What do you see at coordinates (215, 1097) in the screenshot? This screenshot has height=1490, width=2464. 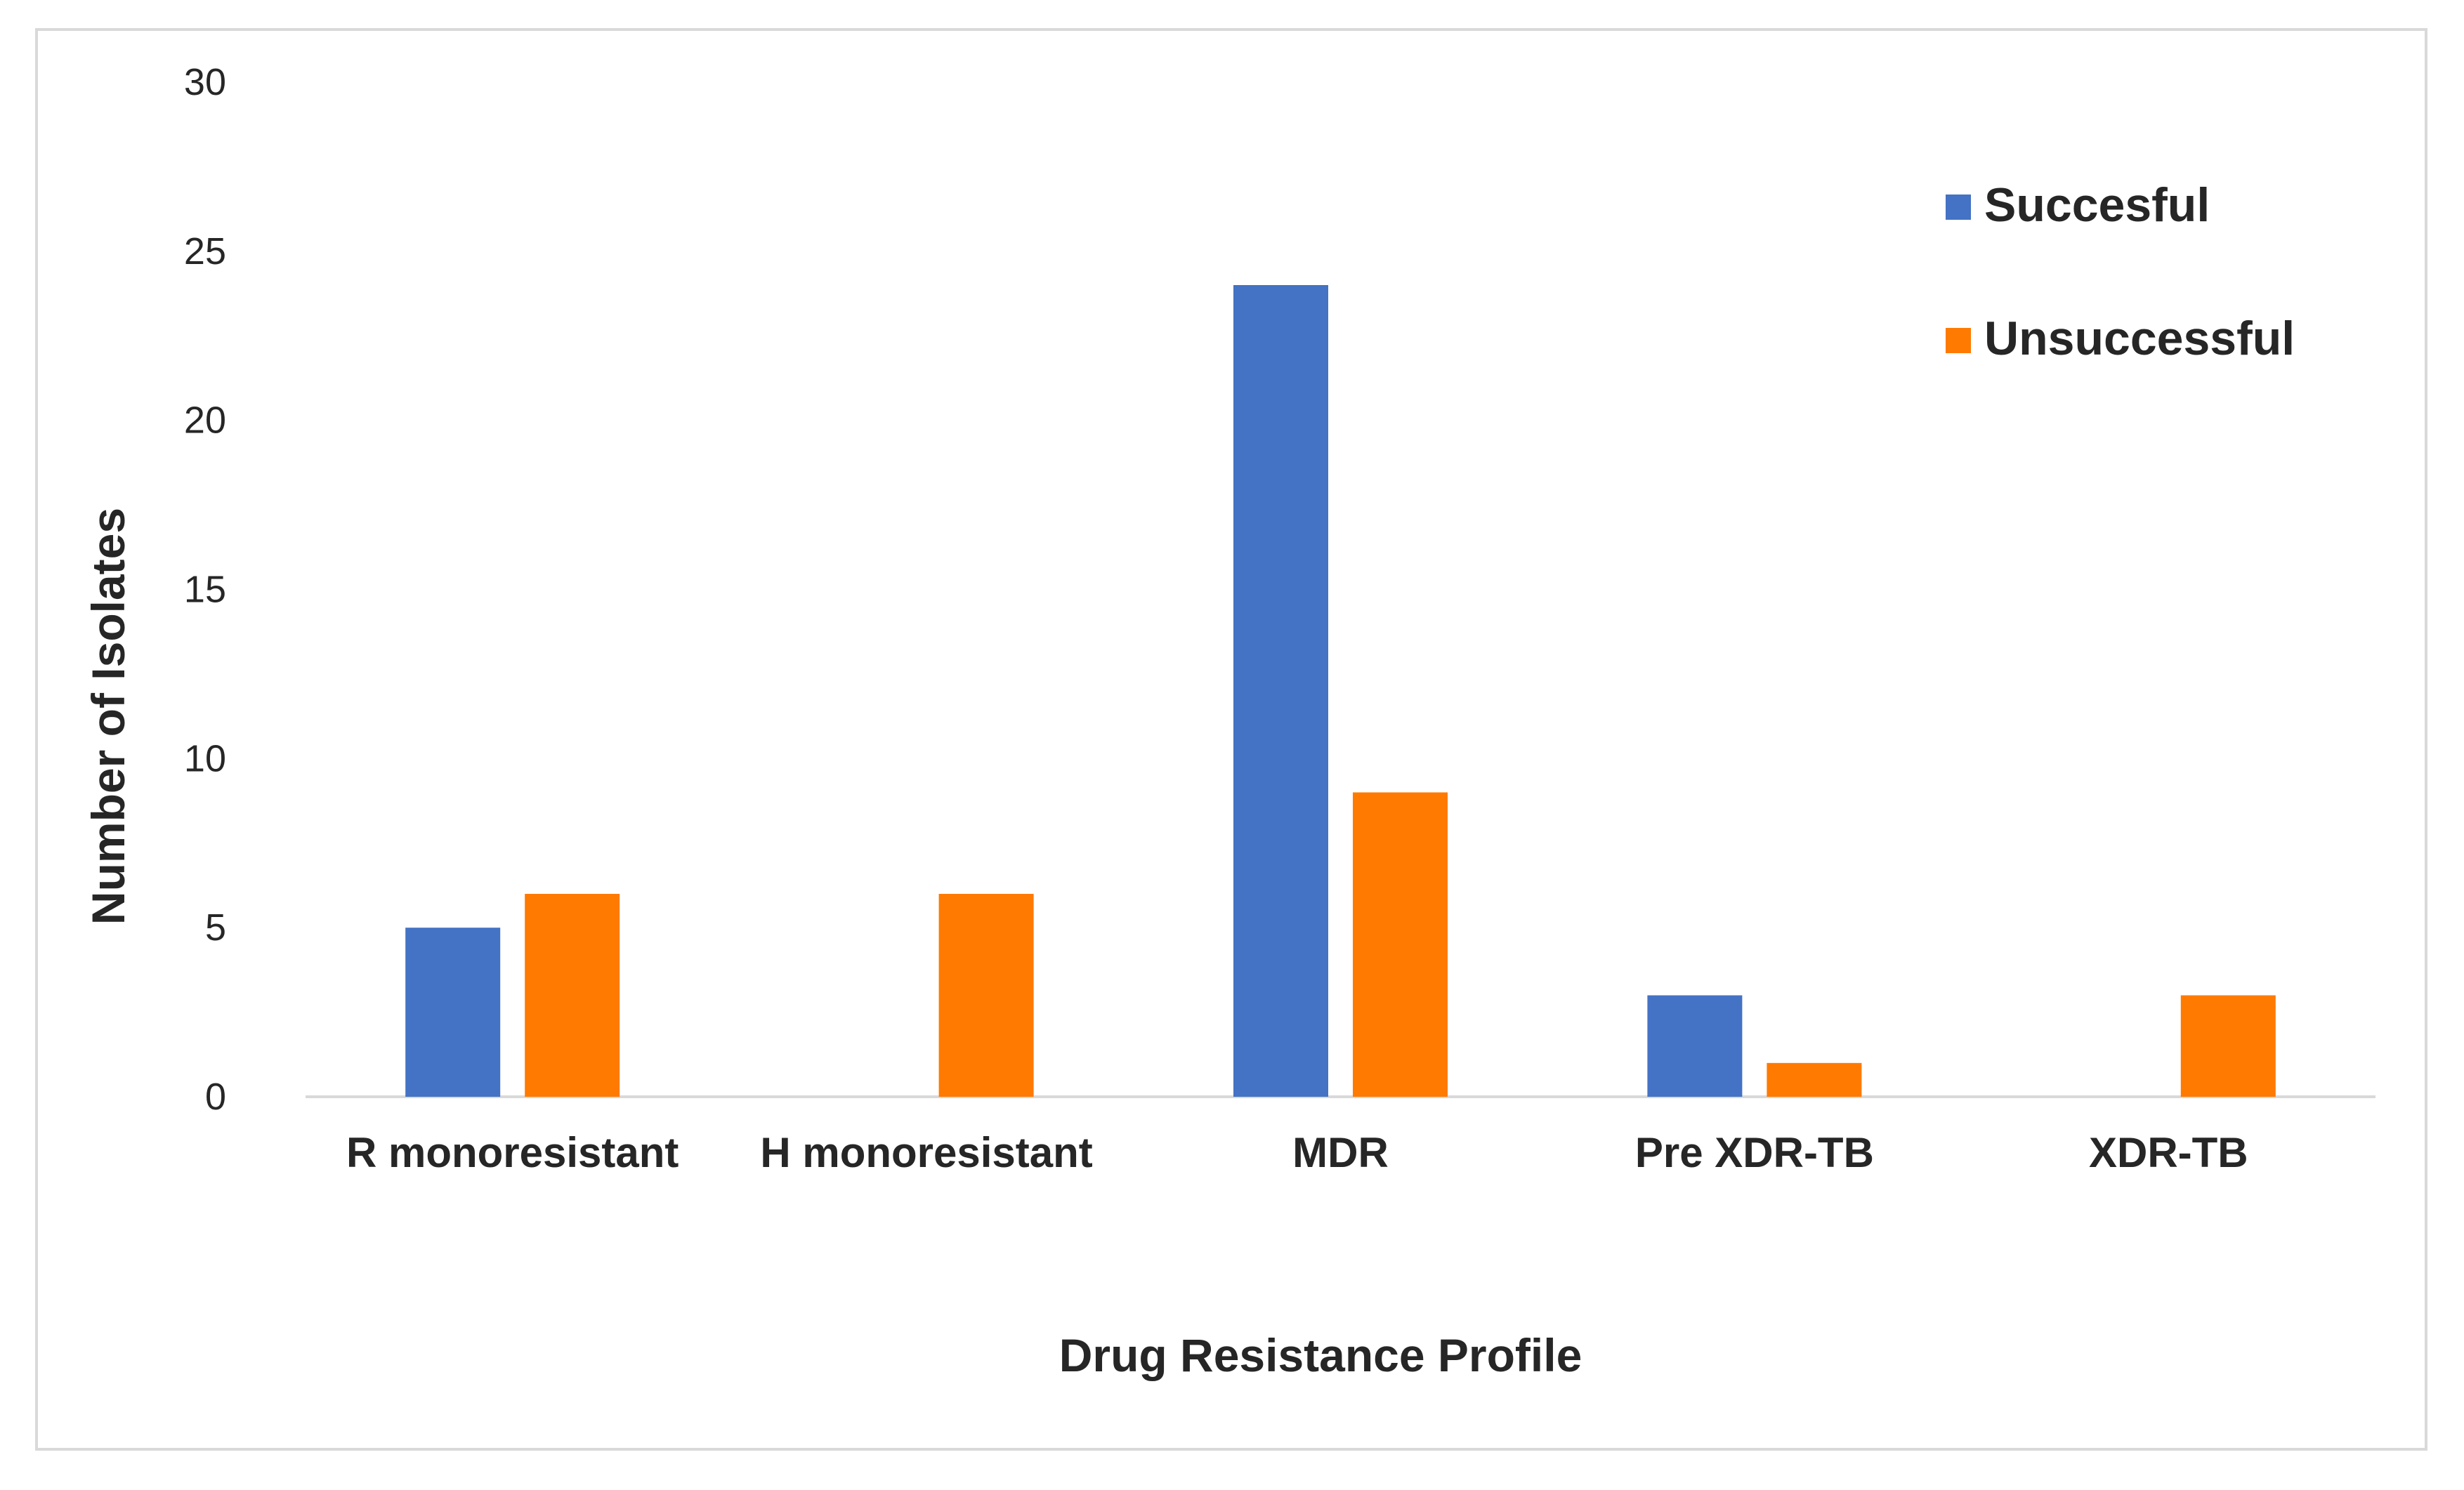 I see `y-tick-label: 0` at bounding box center [215, 1097].